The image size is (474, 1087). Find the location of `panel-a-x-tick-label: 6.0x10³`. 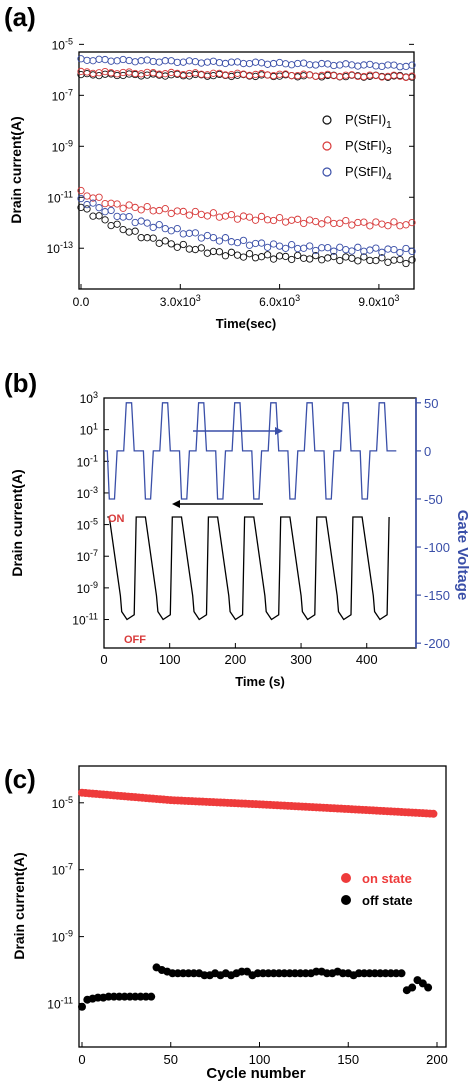

panel-a-x-tick-label: 6.0x10³ is located at coordinates (279, 301).